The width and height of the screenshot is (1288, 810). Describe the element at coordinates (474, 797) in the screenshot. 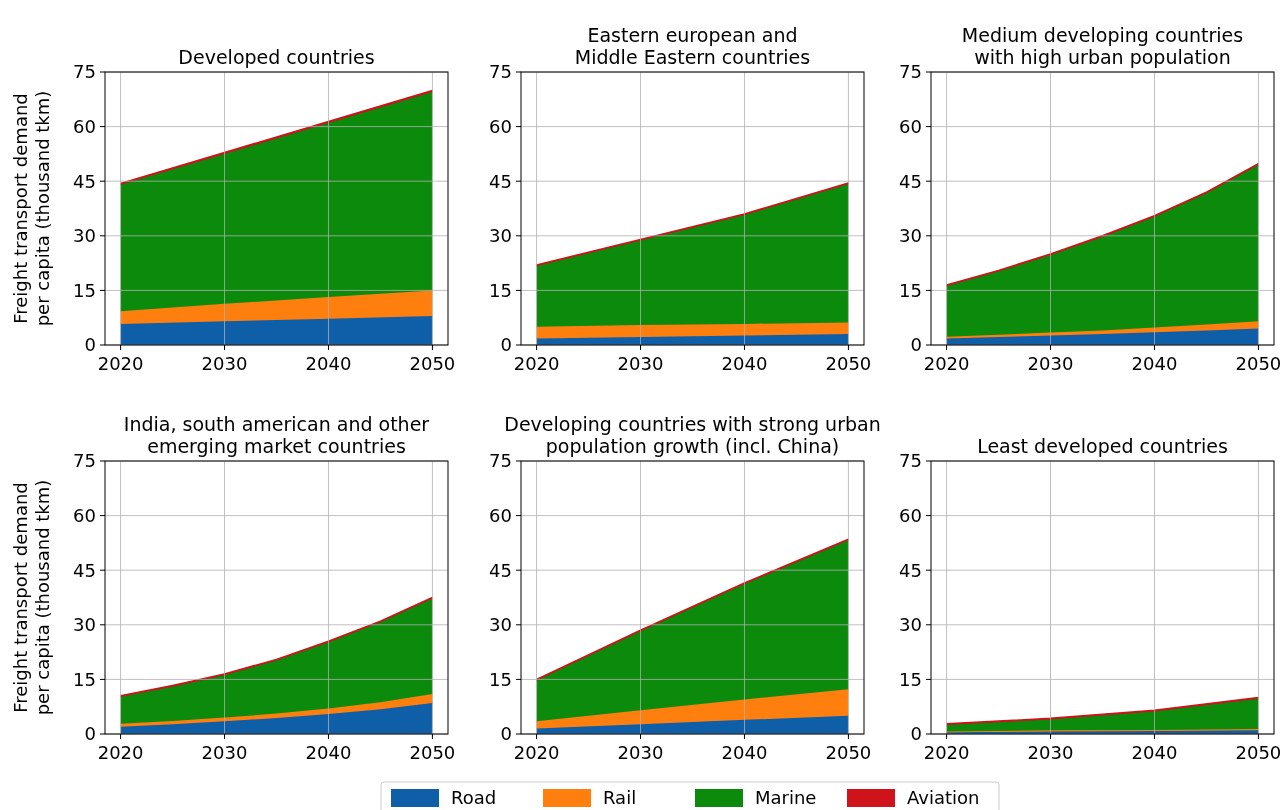

I see `legend-label: Road` at that location.